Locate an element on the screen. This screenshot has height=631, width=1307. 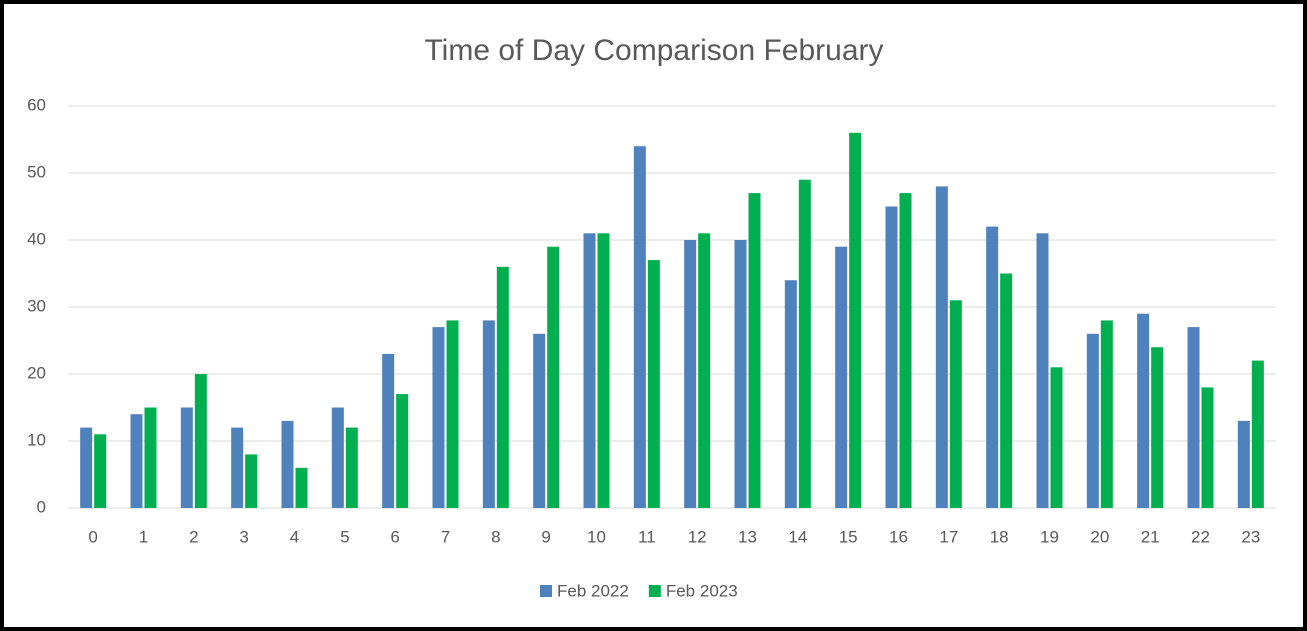
x-tick-label: 17 is located at coordinates (948, 536).